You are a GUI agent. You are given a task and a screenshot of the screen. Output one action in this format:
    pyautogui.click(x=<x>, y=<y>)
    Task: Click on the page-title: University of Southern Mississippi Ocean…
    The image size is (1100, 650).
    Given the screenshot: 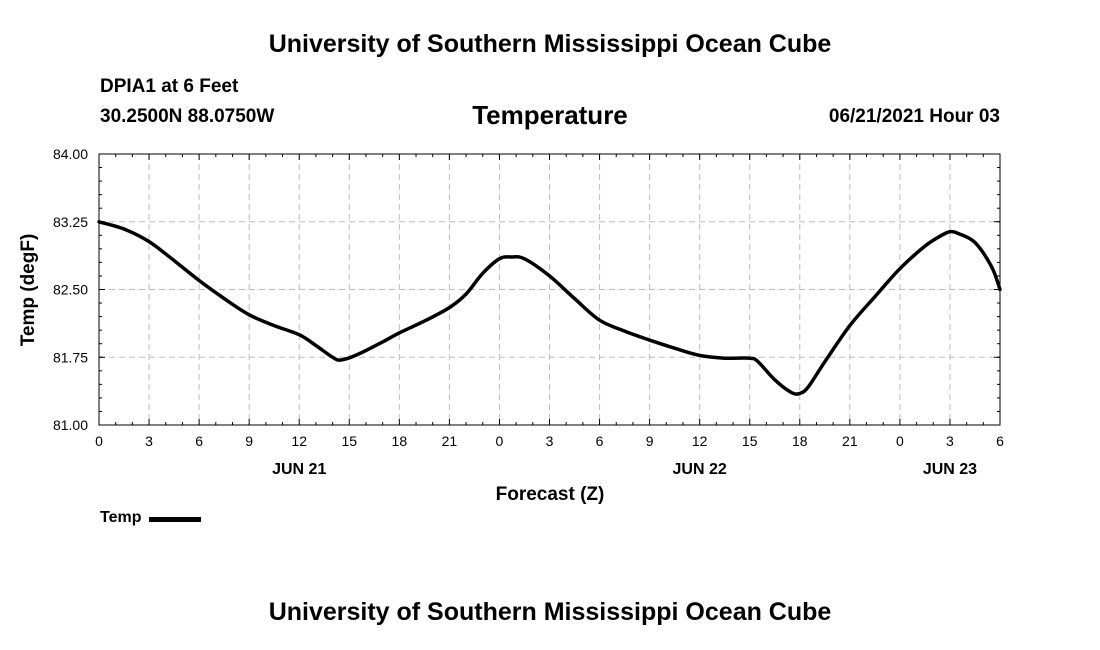 What is the action you would take?
    pyautogui.click(x=550, y=44)
    